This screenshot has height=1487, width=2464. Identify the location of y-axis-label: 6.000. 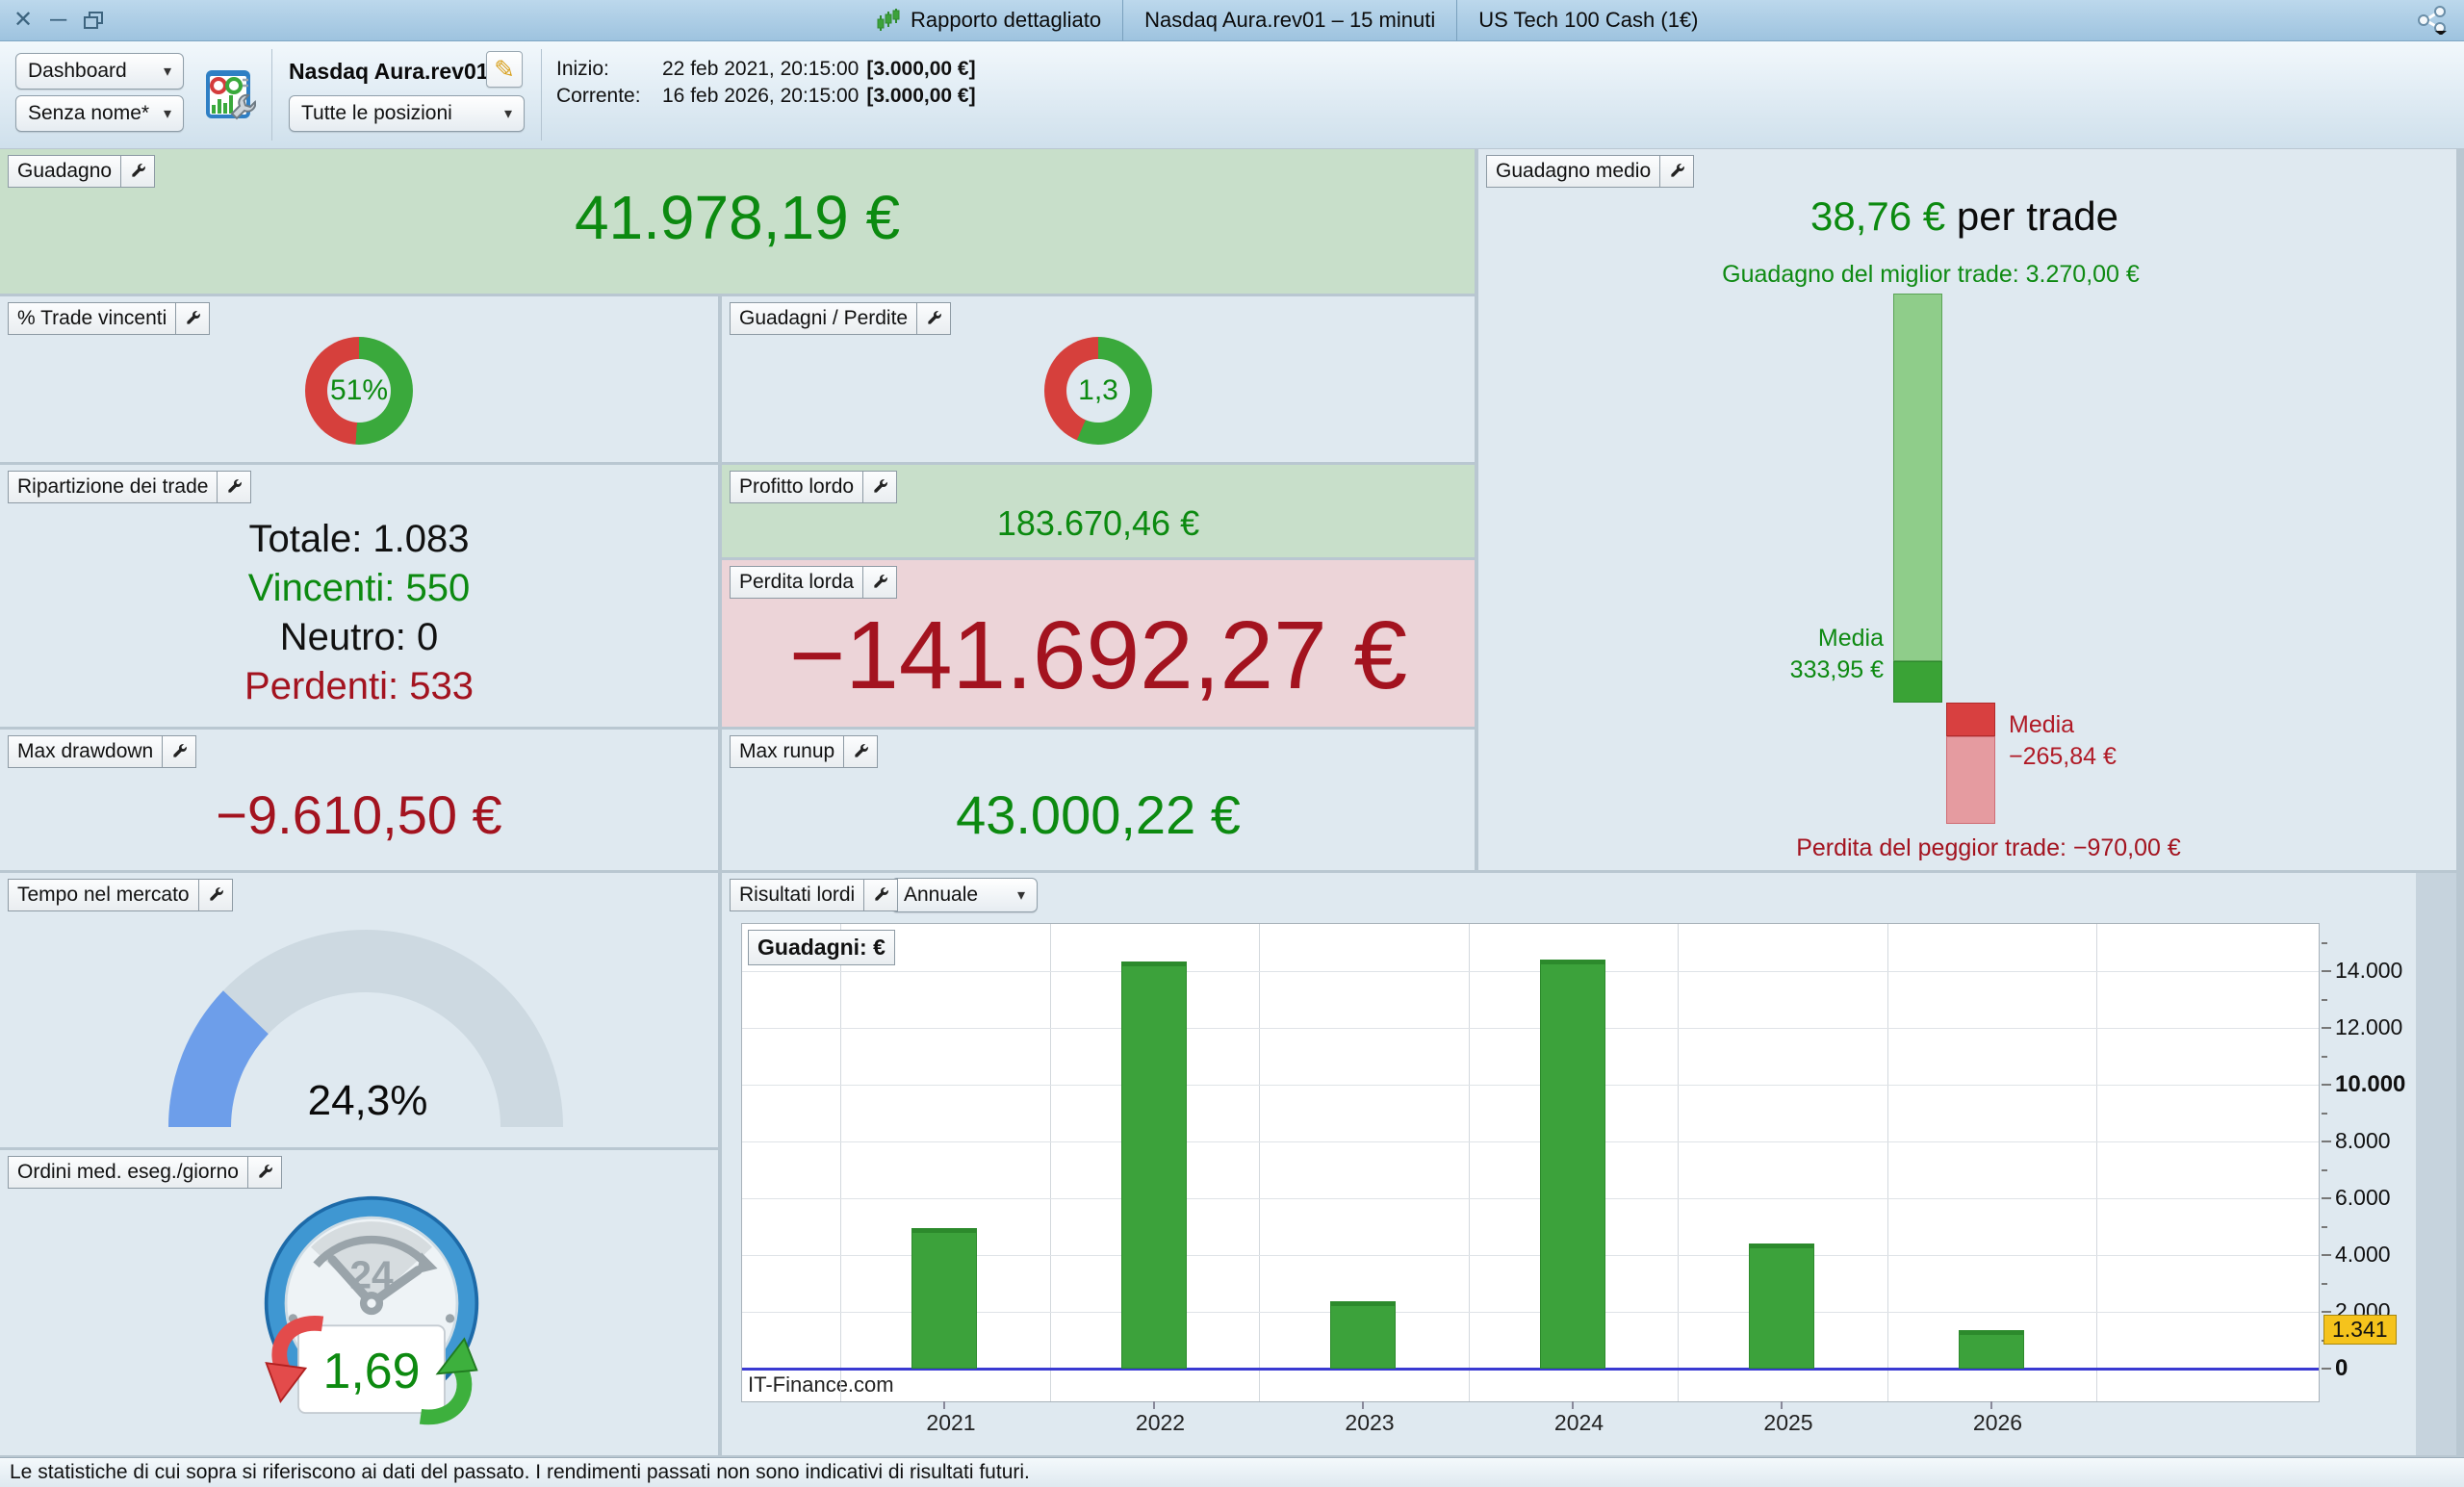
(2363, 1198).